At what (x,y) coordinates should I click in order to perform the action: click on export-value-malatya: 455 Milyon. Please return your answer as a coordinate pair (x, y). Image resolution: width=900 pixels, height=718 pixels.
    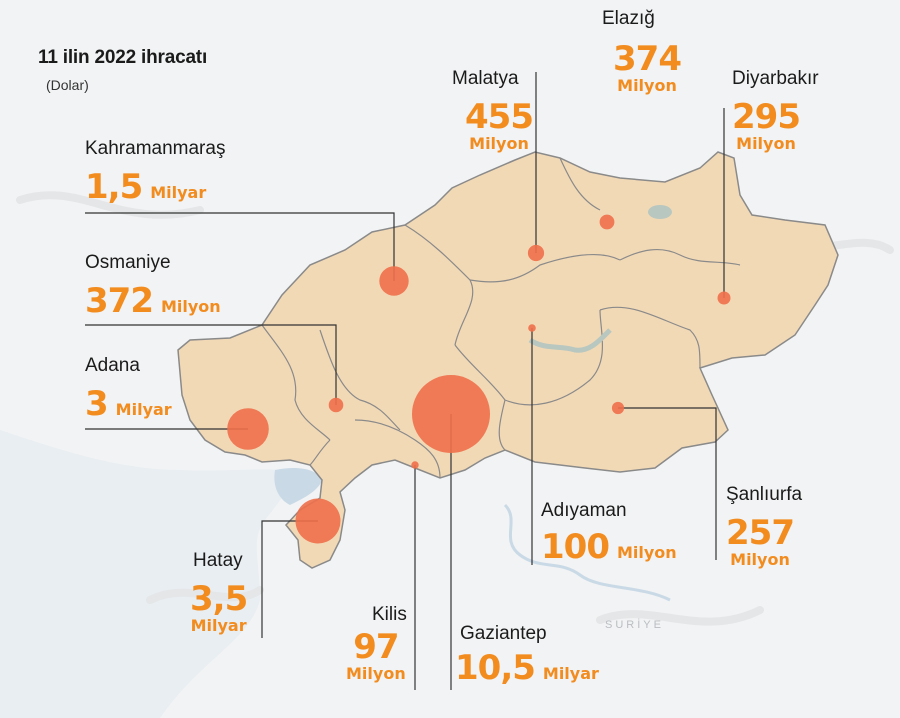
    Looking at the image, I should click on (499, 125).